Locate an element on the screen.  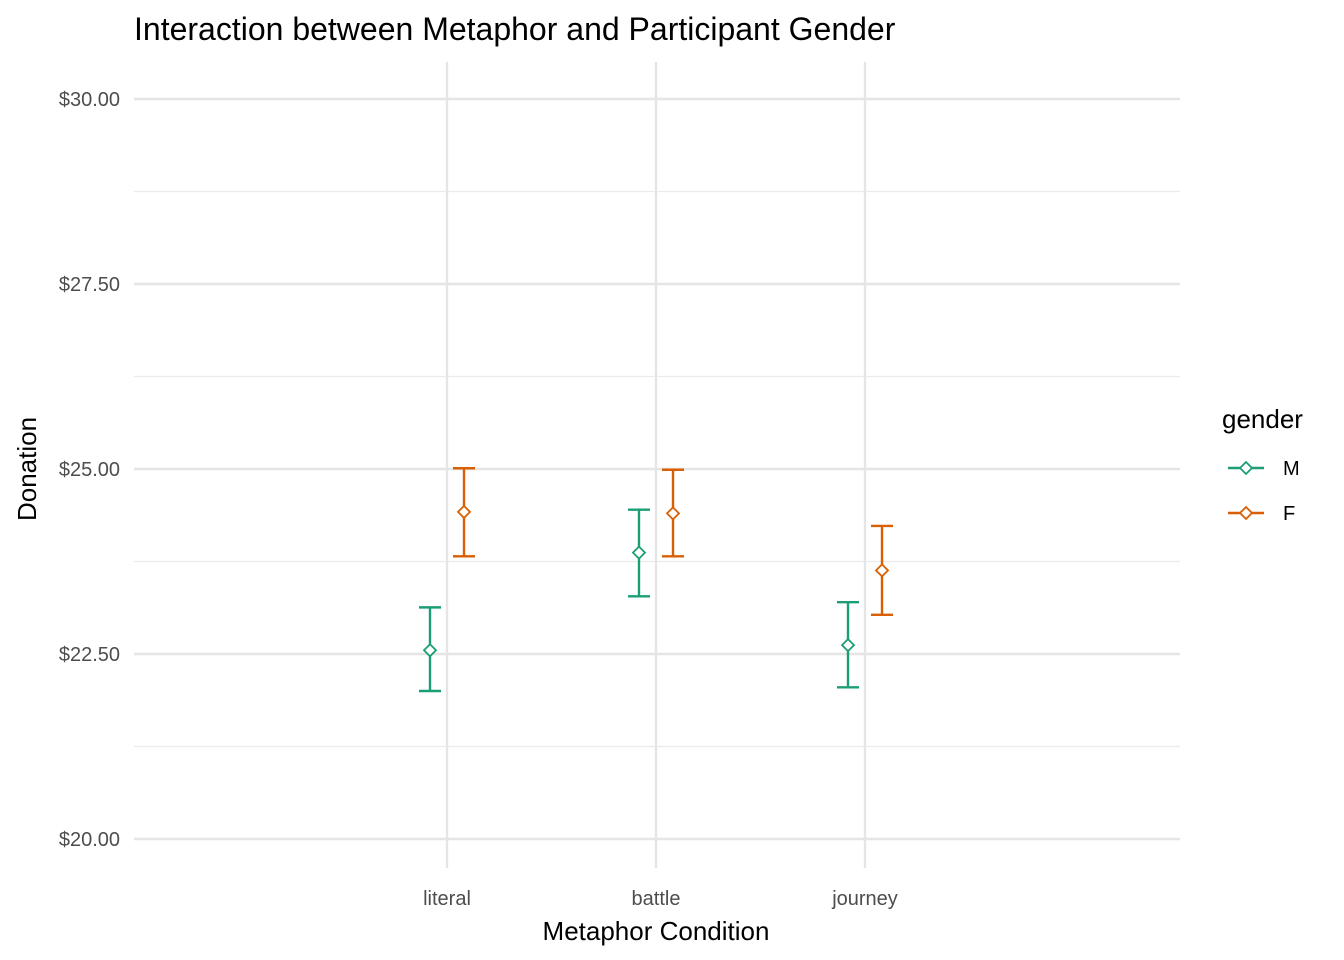
legend: gender M F is located at coordinates (1262, 464).